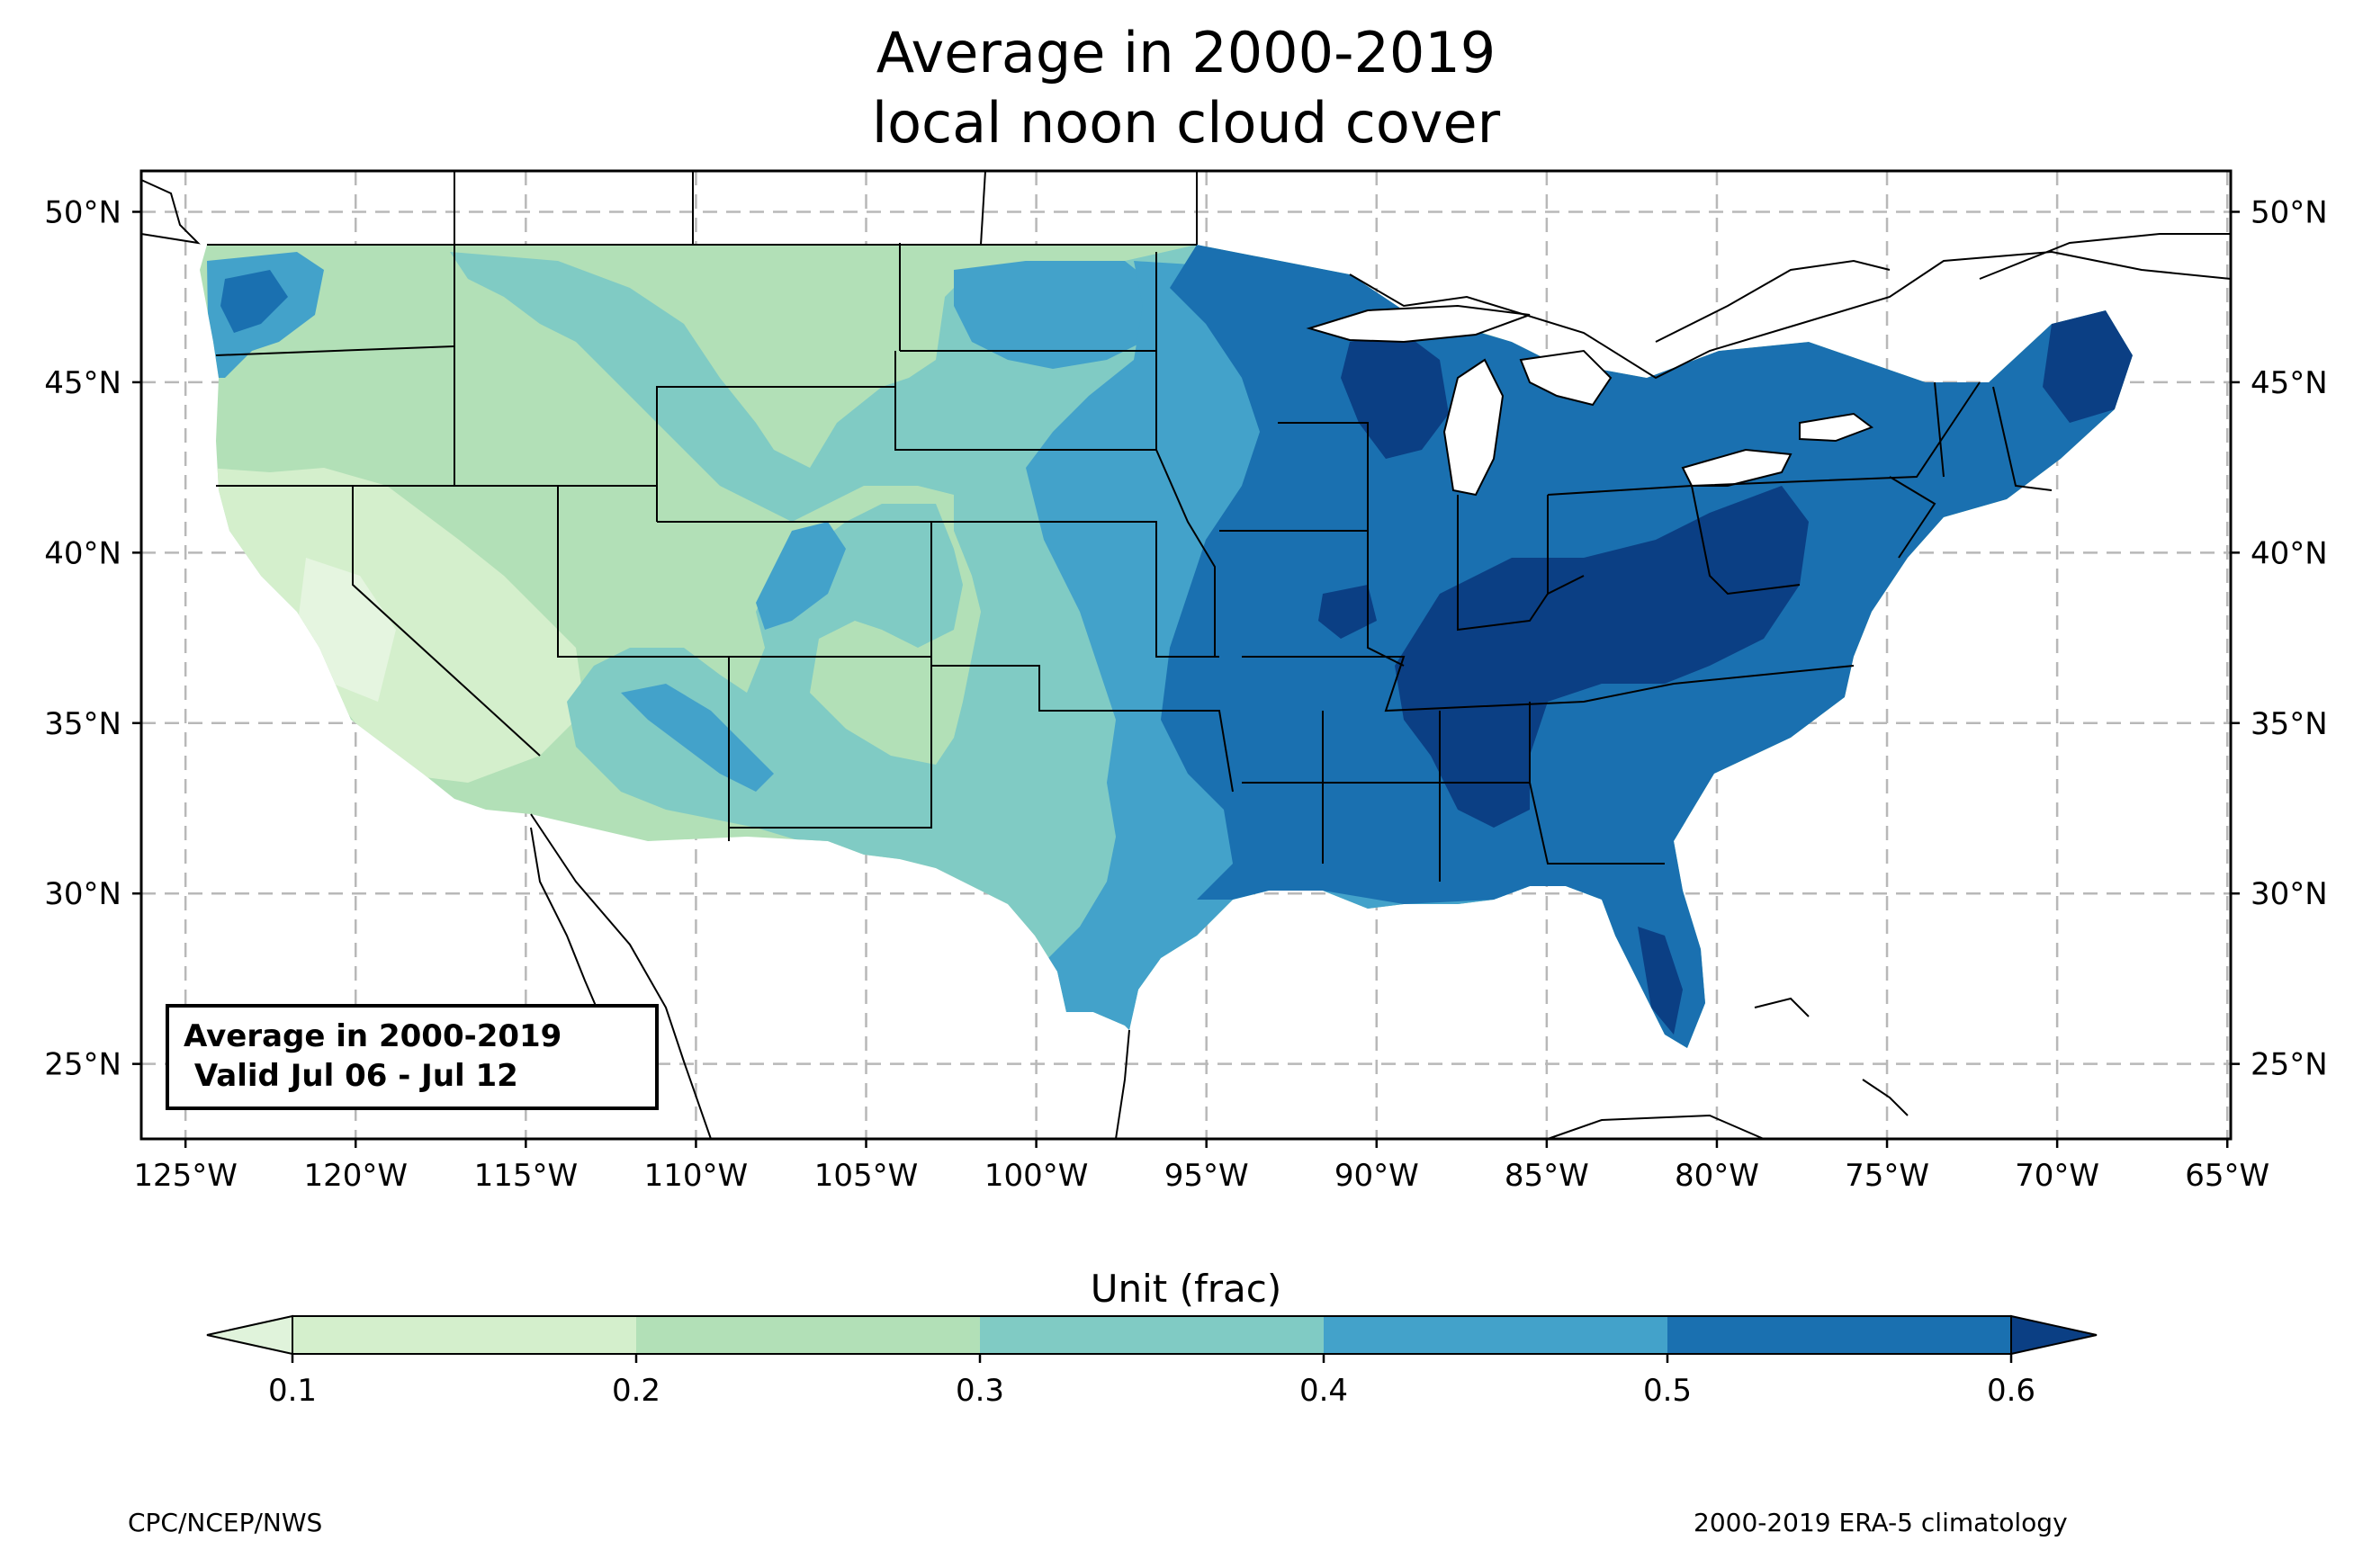 This screenshot has height=1568, width=2372. I want to click on chart-title-line-1: Average in 2000-2019, so click(1186, 52).